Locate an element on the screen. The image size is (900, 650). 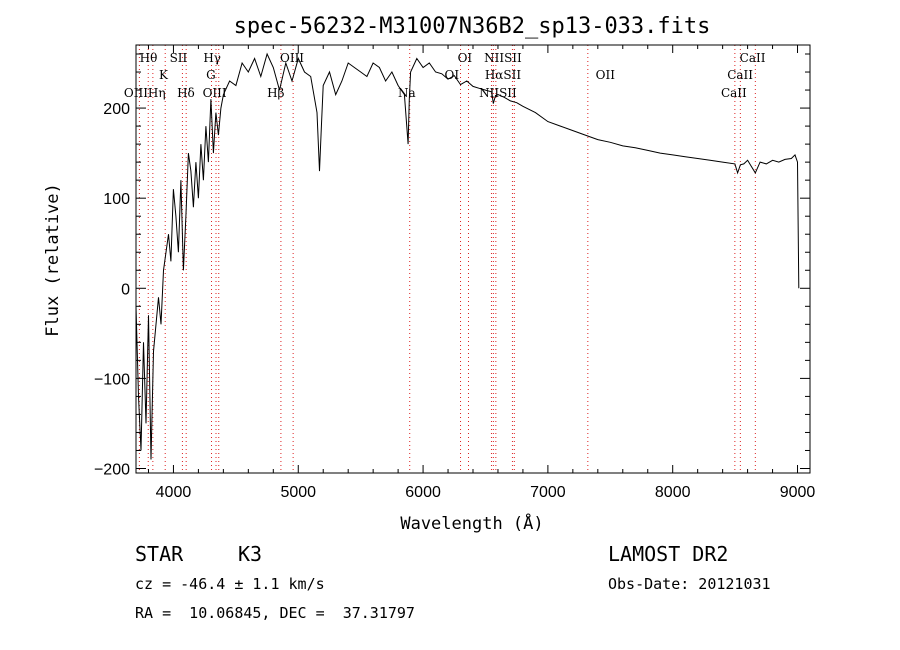
line-label-11: OII is located at coordinates (606, 75).